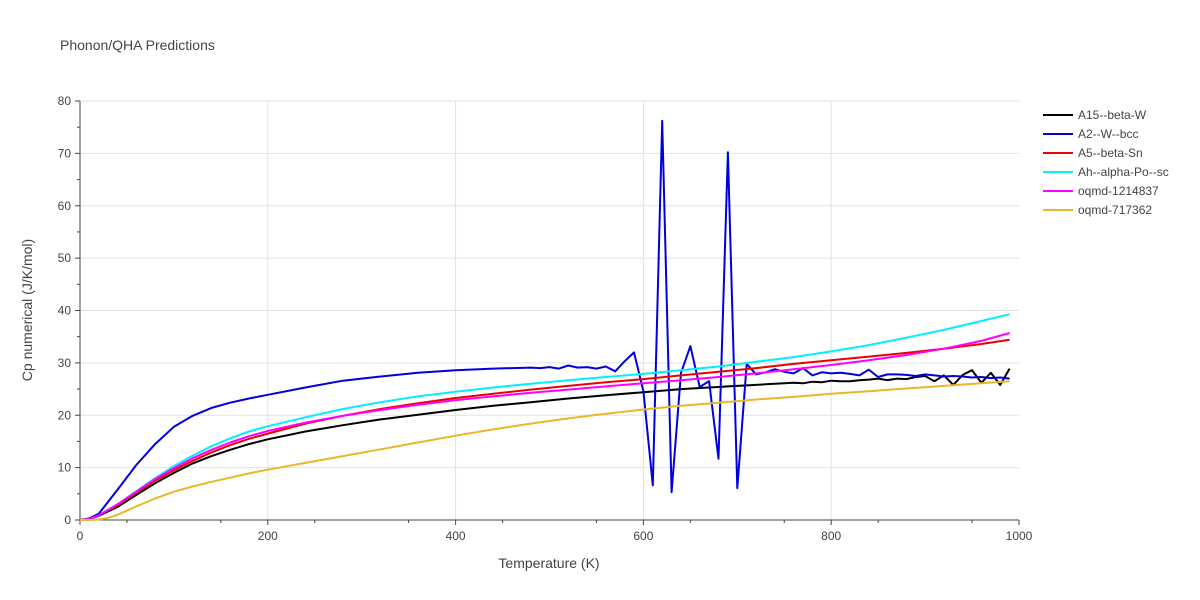  Describe the element at coordinates (831, 536) in the screenshot. I see `x-tick-label-800: 800` at that location.